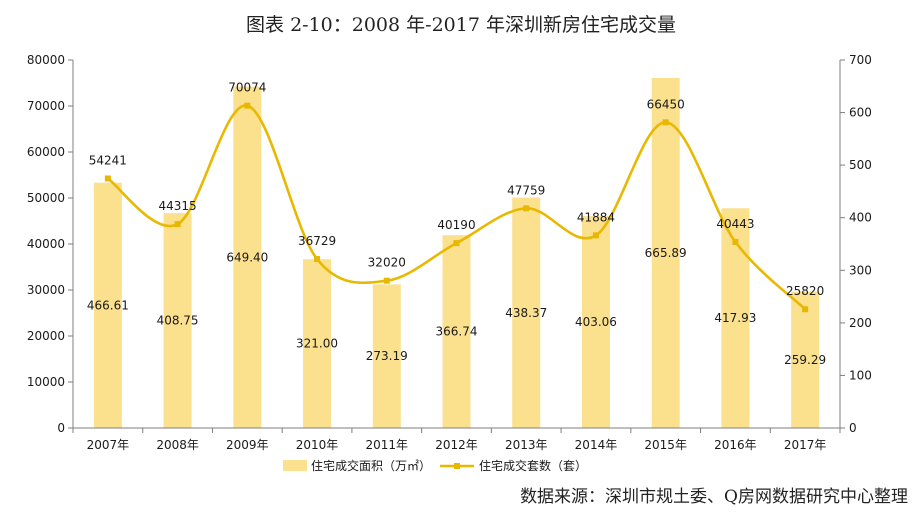 Image resolution: width=922 pixels, height=512 pixels. What do you see at coordinates (735, 224) in the screenshot?
I see `line-value-label: 40443` at bounding box center [735, 224].